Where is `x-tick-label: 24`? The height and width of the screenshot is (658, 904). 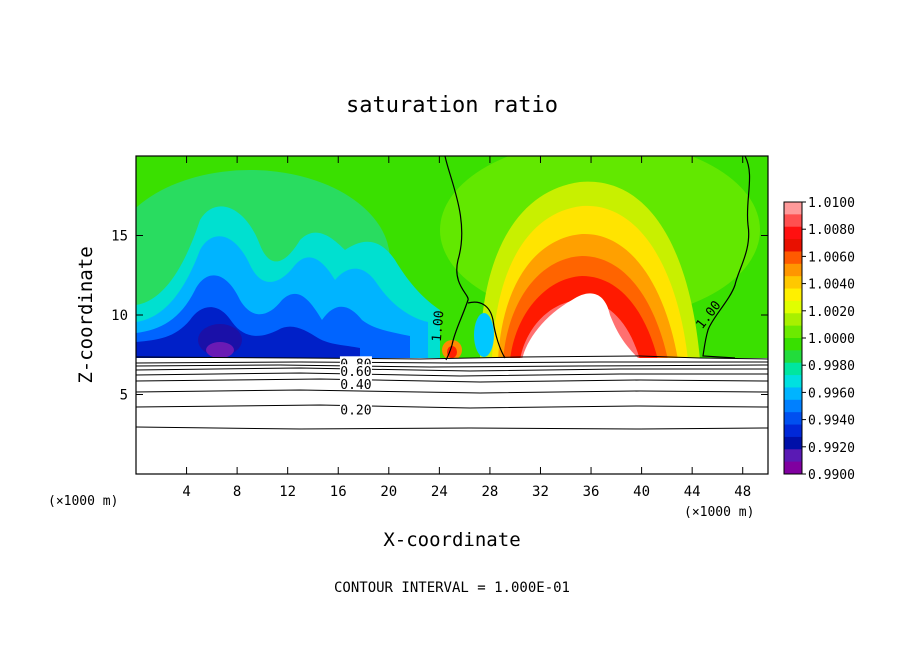
x-tick-label: 24 is located at coordinates (439, 492).